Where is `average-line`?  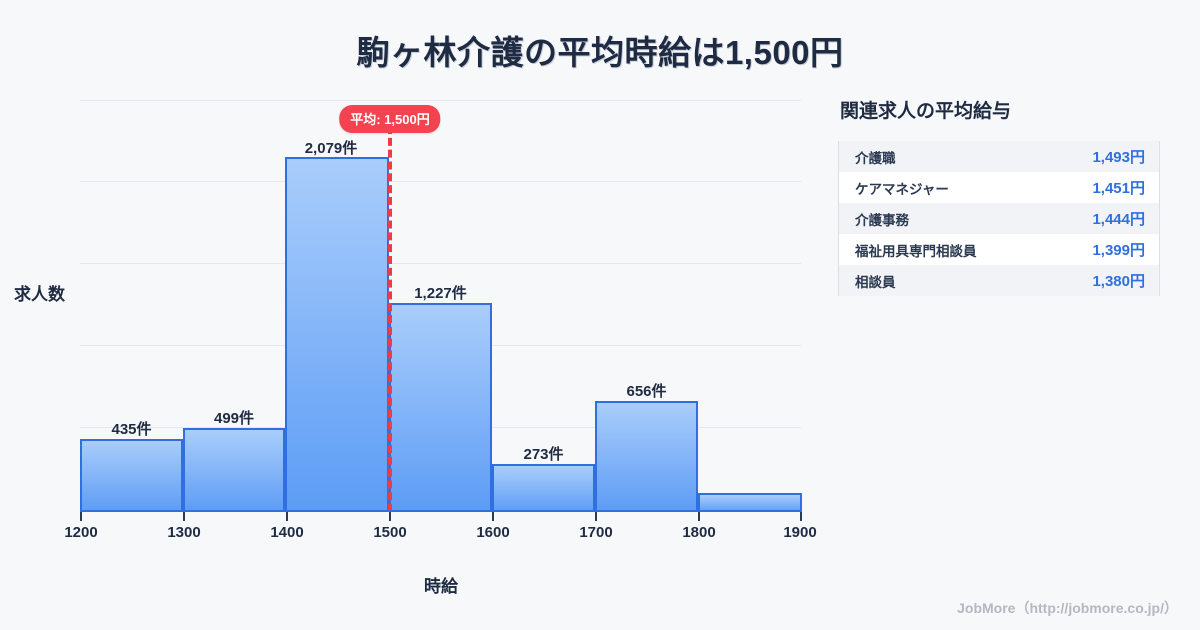 average-line is located at coordinates (390, 319).